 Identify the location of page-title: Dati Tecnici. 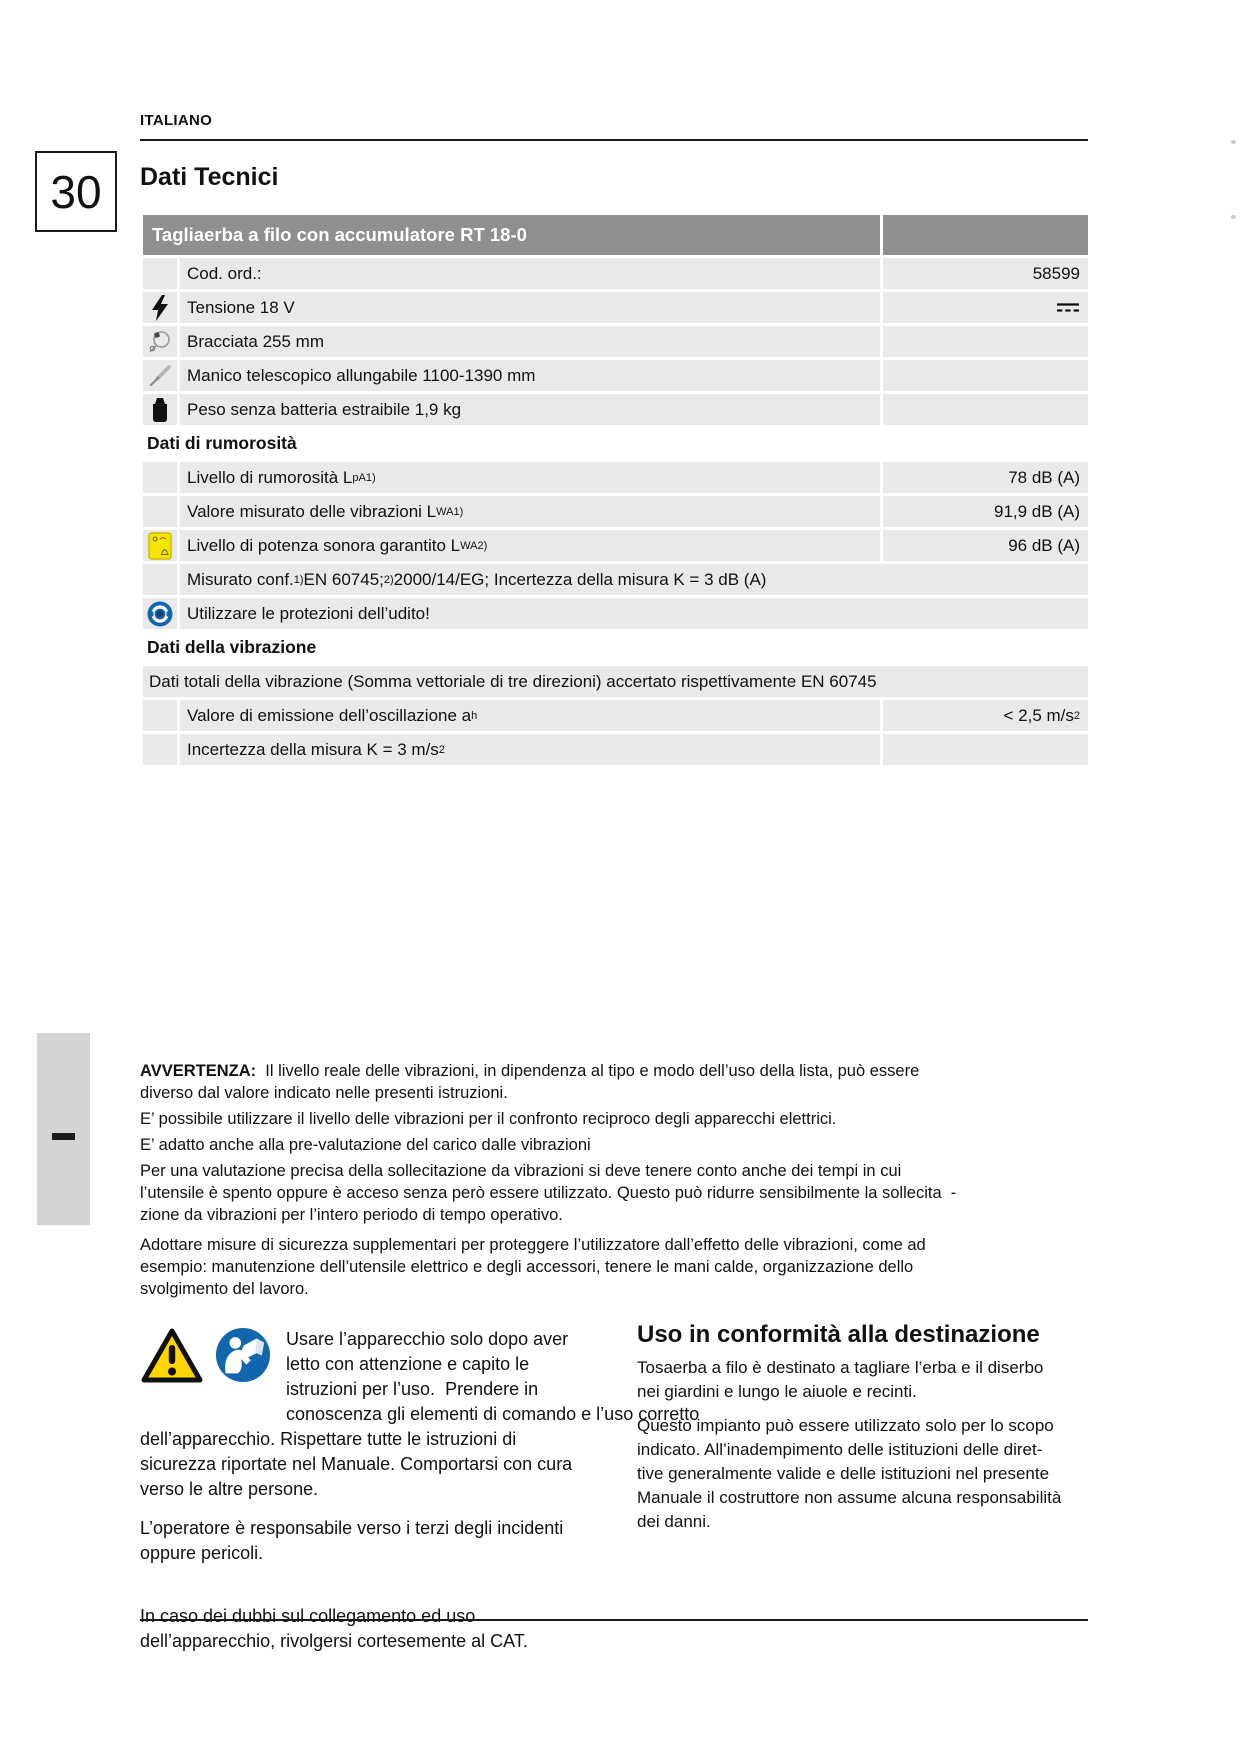
(209, 177).